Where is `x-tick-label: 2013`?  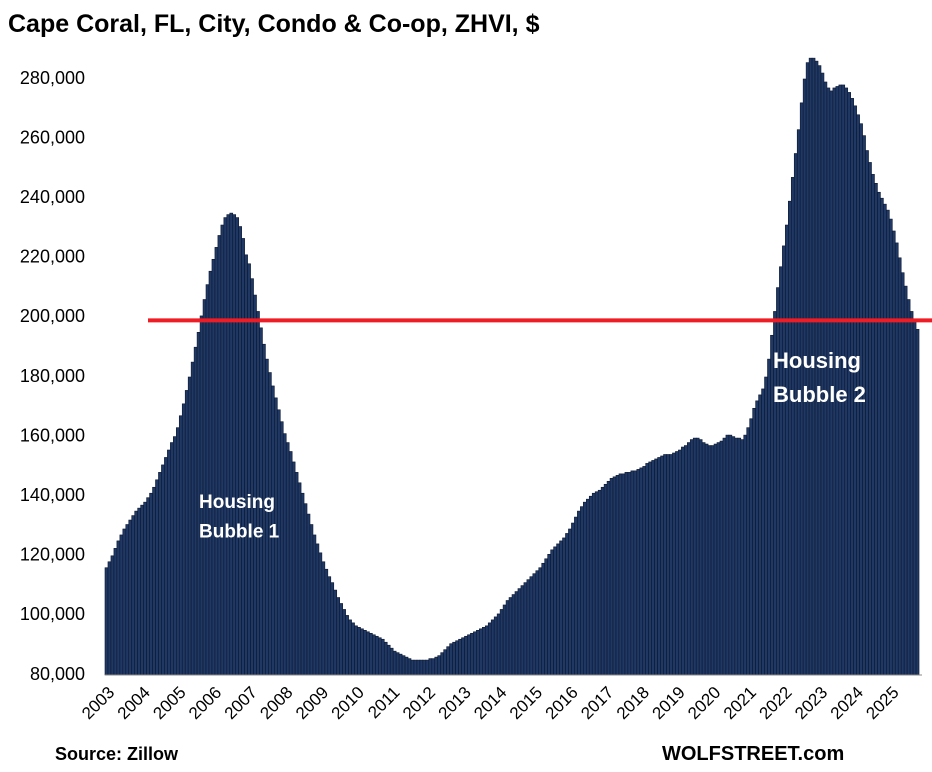 x-tick-label: 2013 is located at coordinates (455, 703).